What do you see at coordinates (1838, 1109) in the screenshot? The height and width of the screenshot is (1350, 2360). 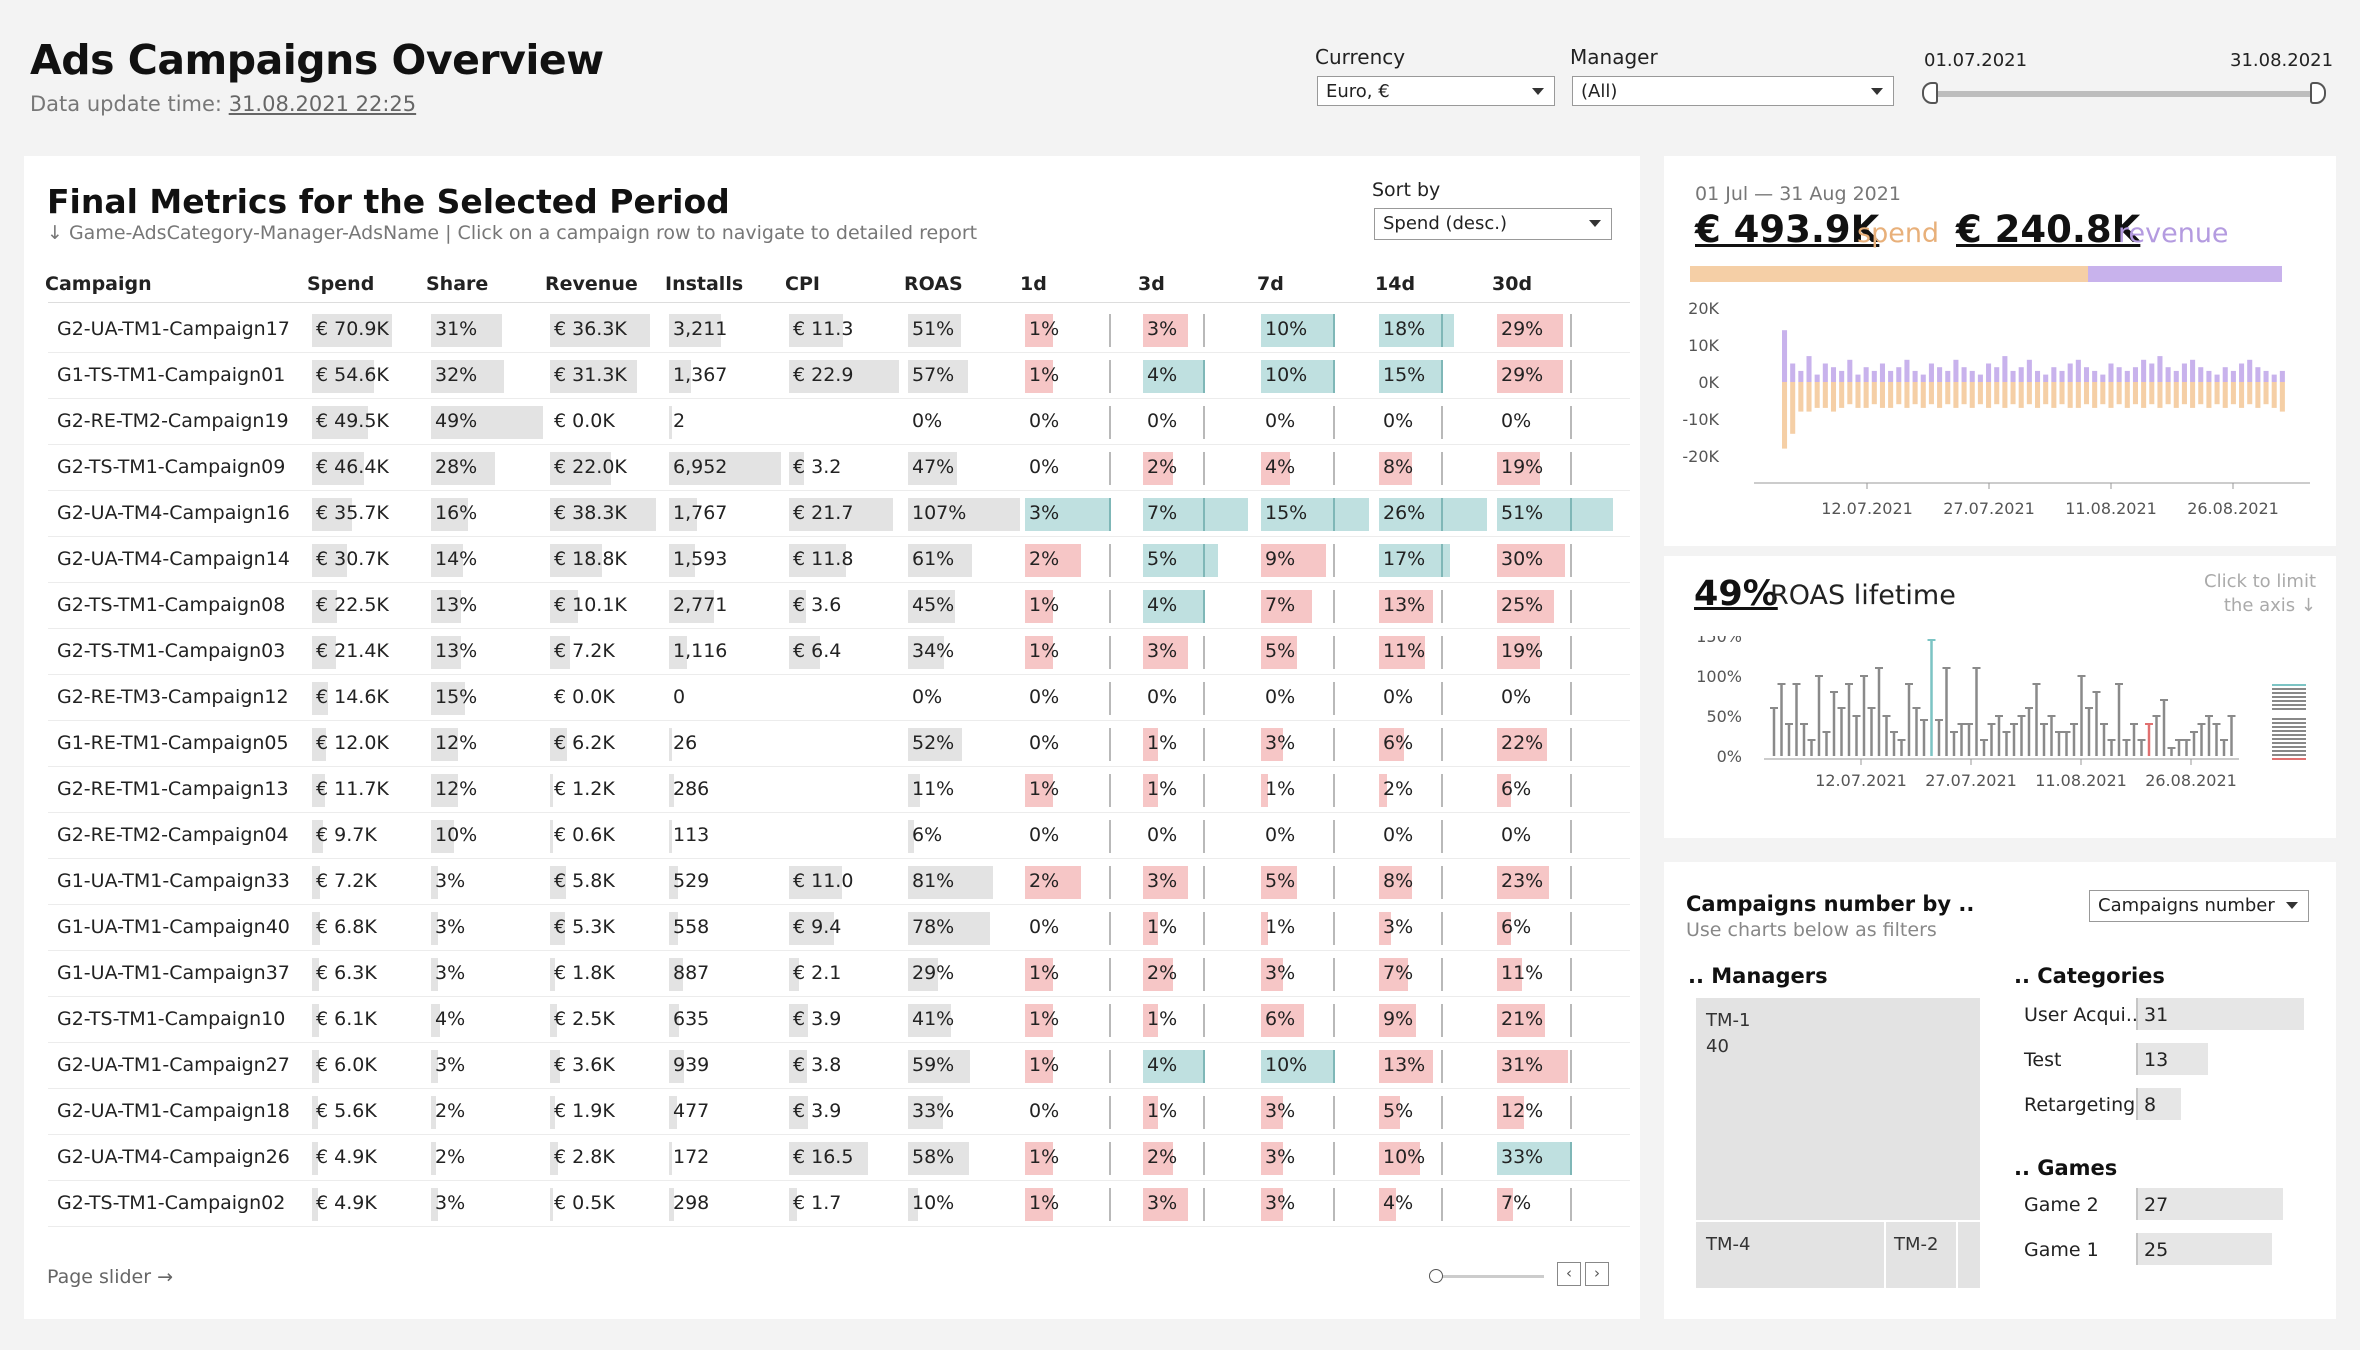 I see `treemap-tm1: TM-1 40` at bounding box center [1838, 1109].